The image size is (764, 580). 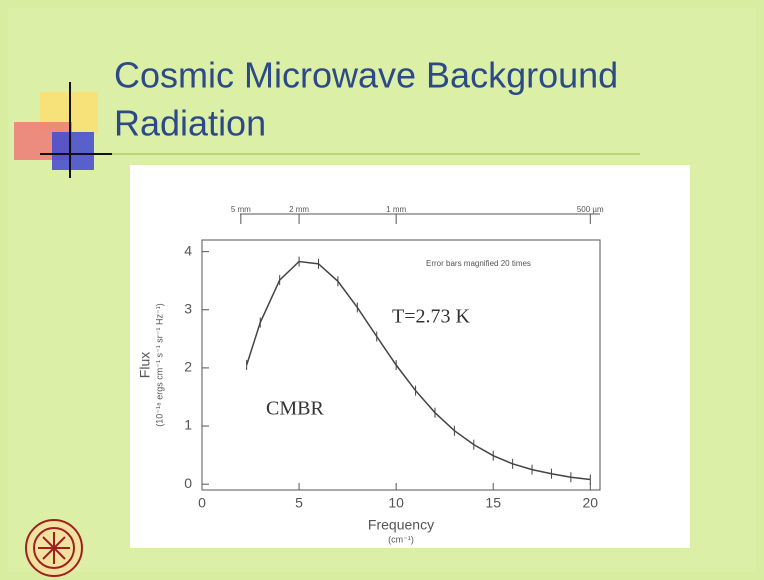 I want to click on slide-title: Radiation, so click(x=190, y=123).